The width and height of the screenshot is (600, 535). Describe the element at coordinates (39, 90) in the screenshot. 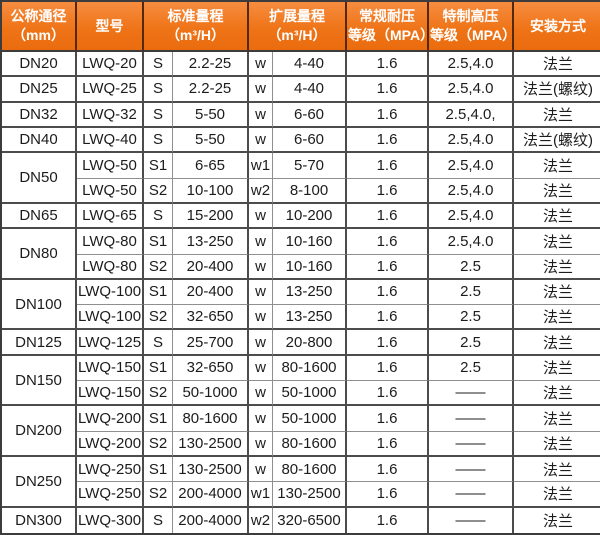

I see `cell-nominal-diameter: DN25` at that location.